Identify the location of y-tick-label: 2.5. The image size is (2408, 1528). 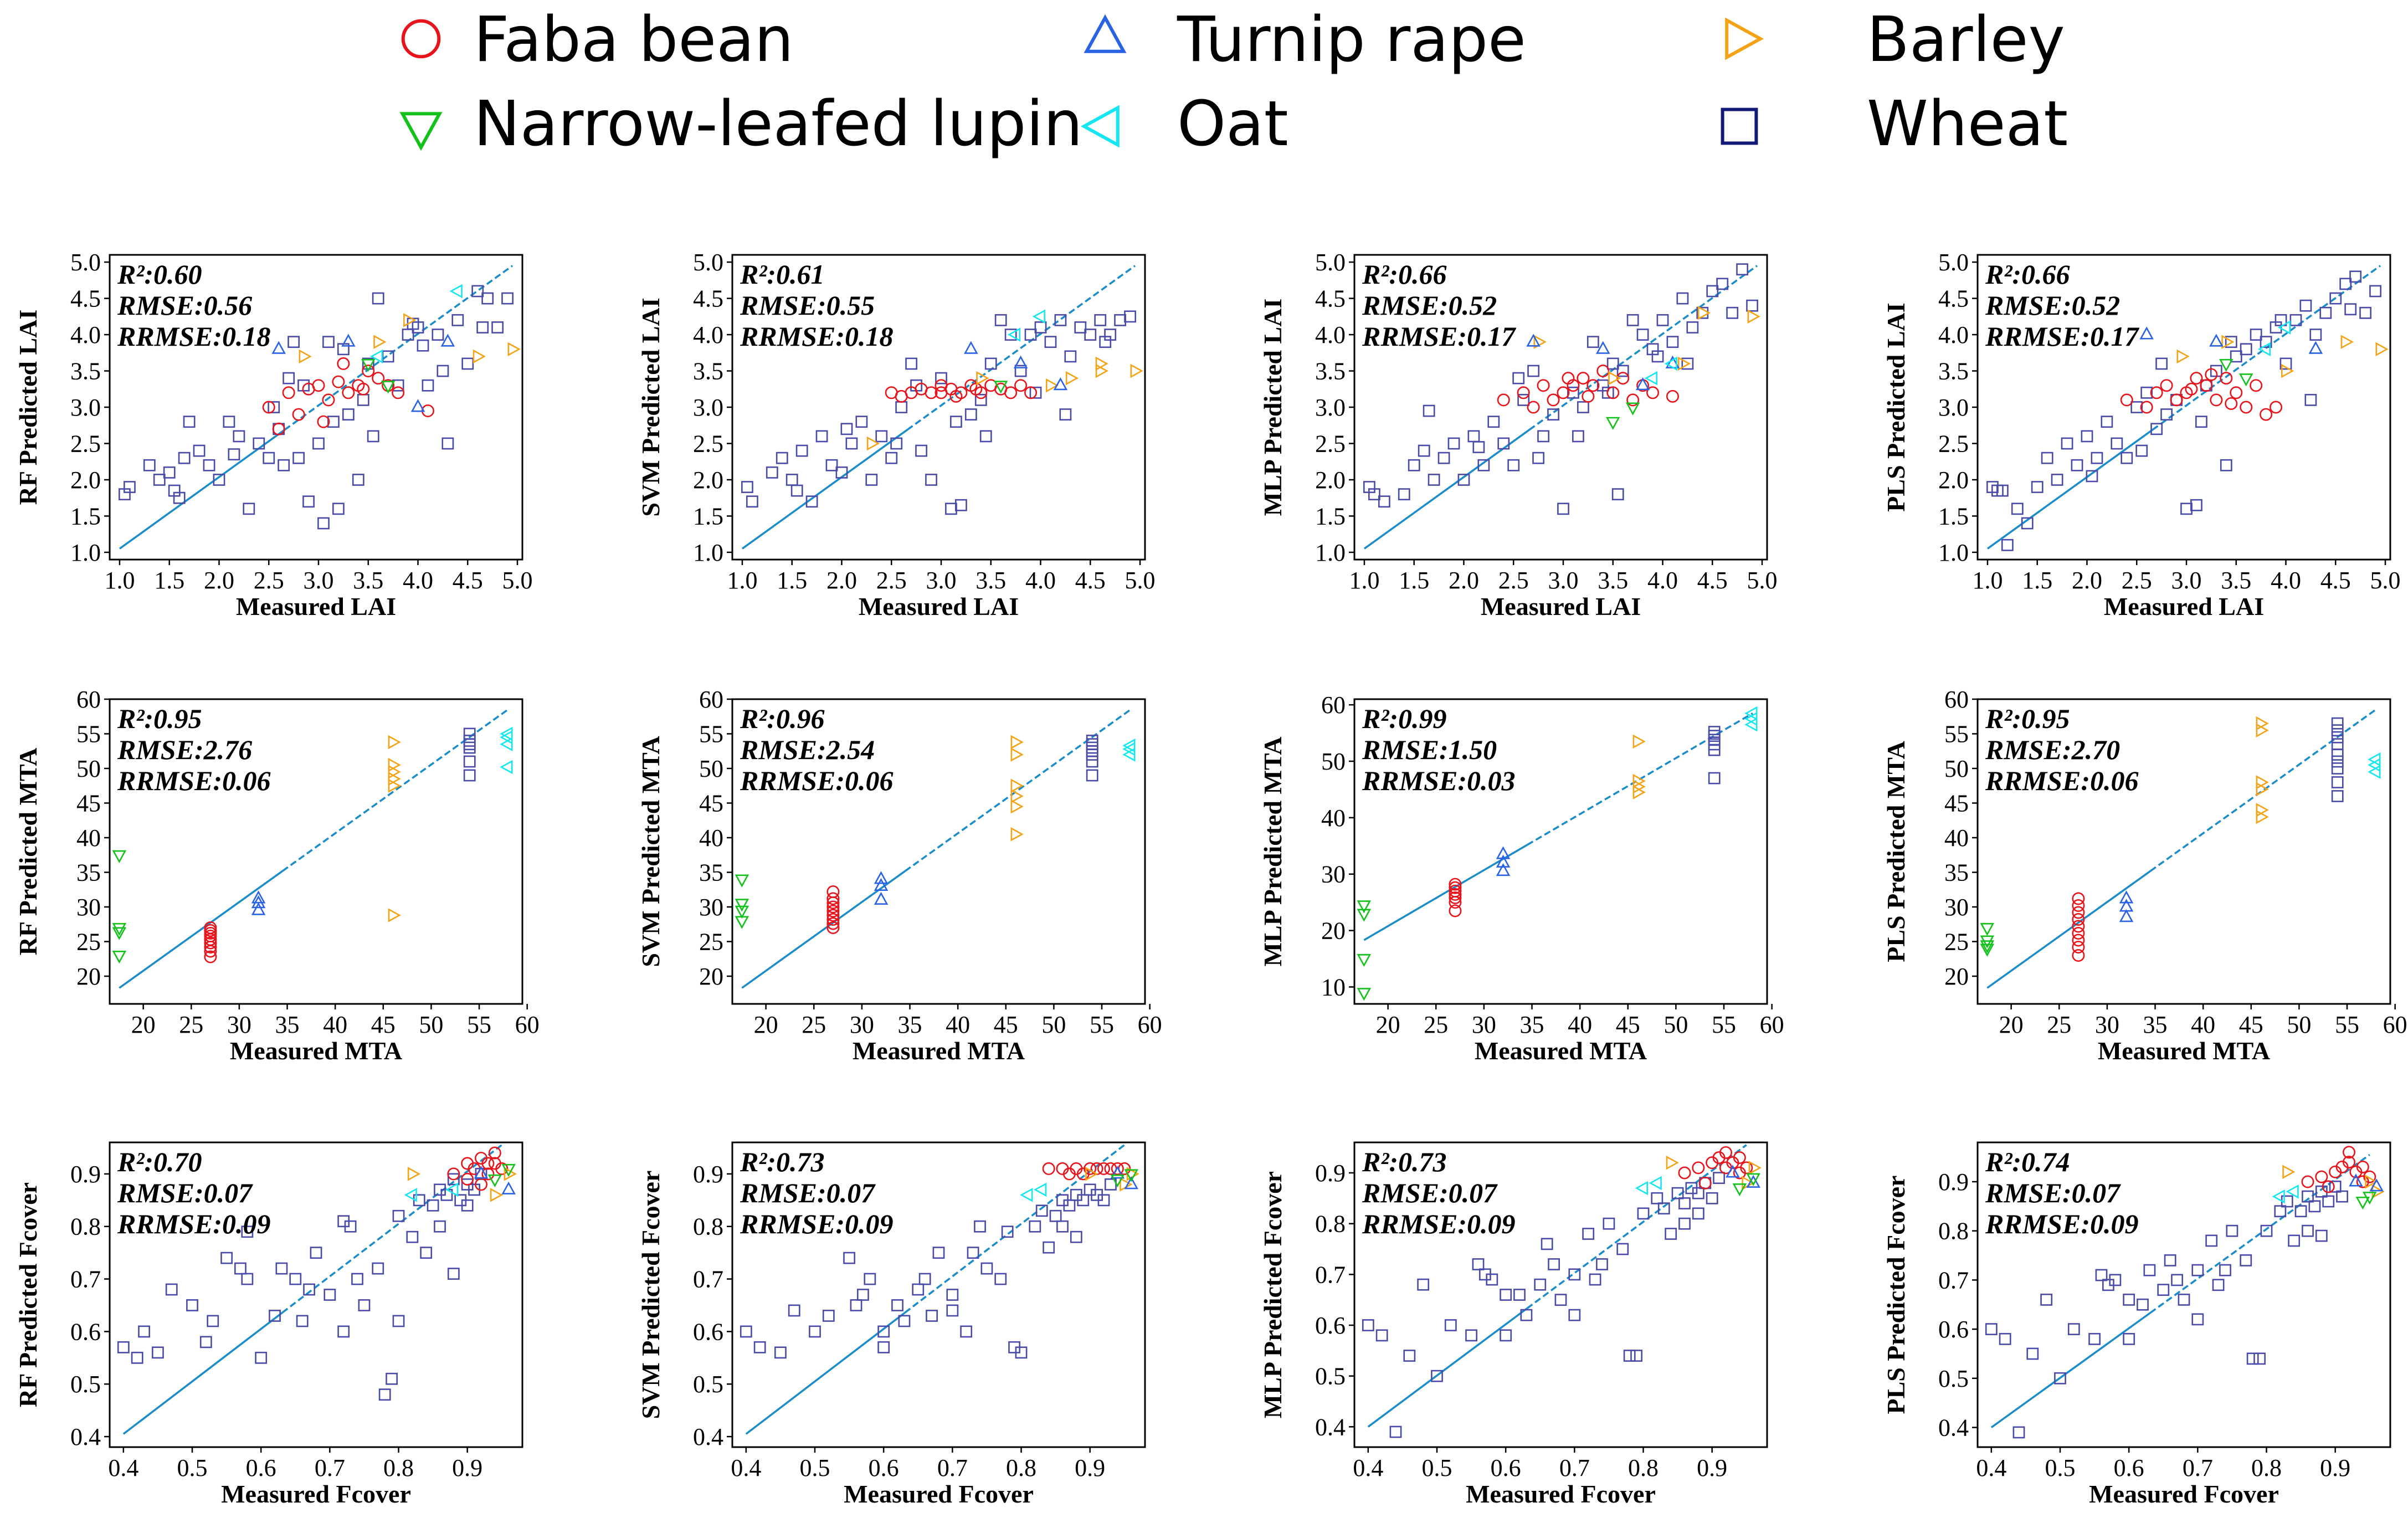
(1330, 443).